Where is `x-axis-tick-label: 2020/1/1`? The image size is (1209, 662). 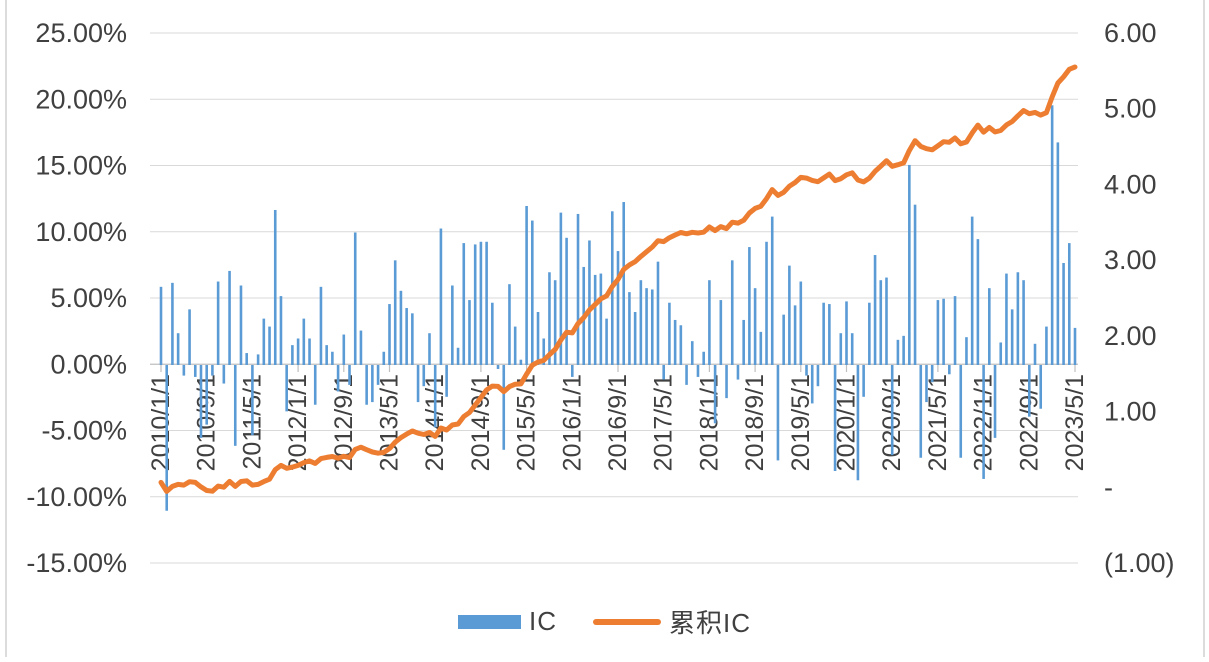
x-axis-tick-label: 2020/1/1 is located at coordinates (847, 422).